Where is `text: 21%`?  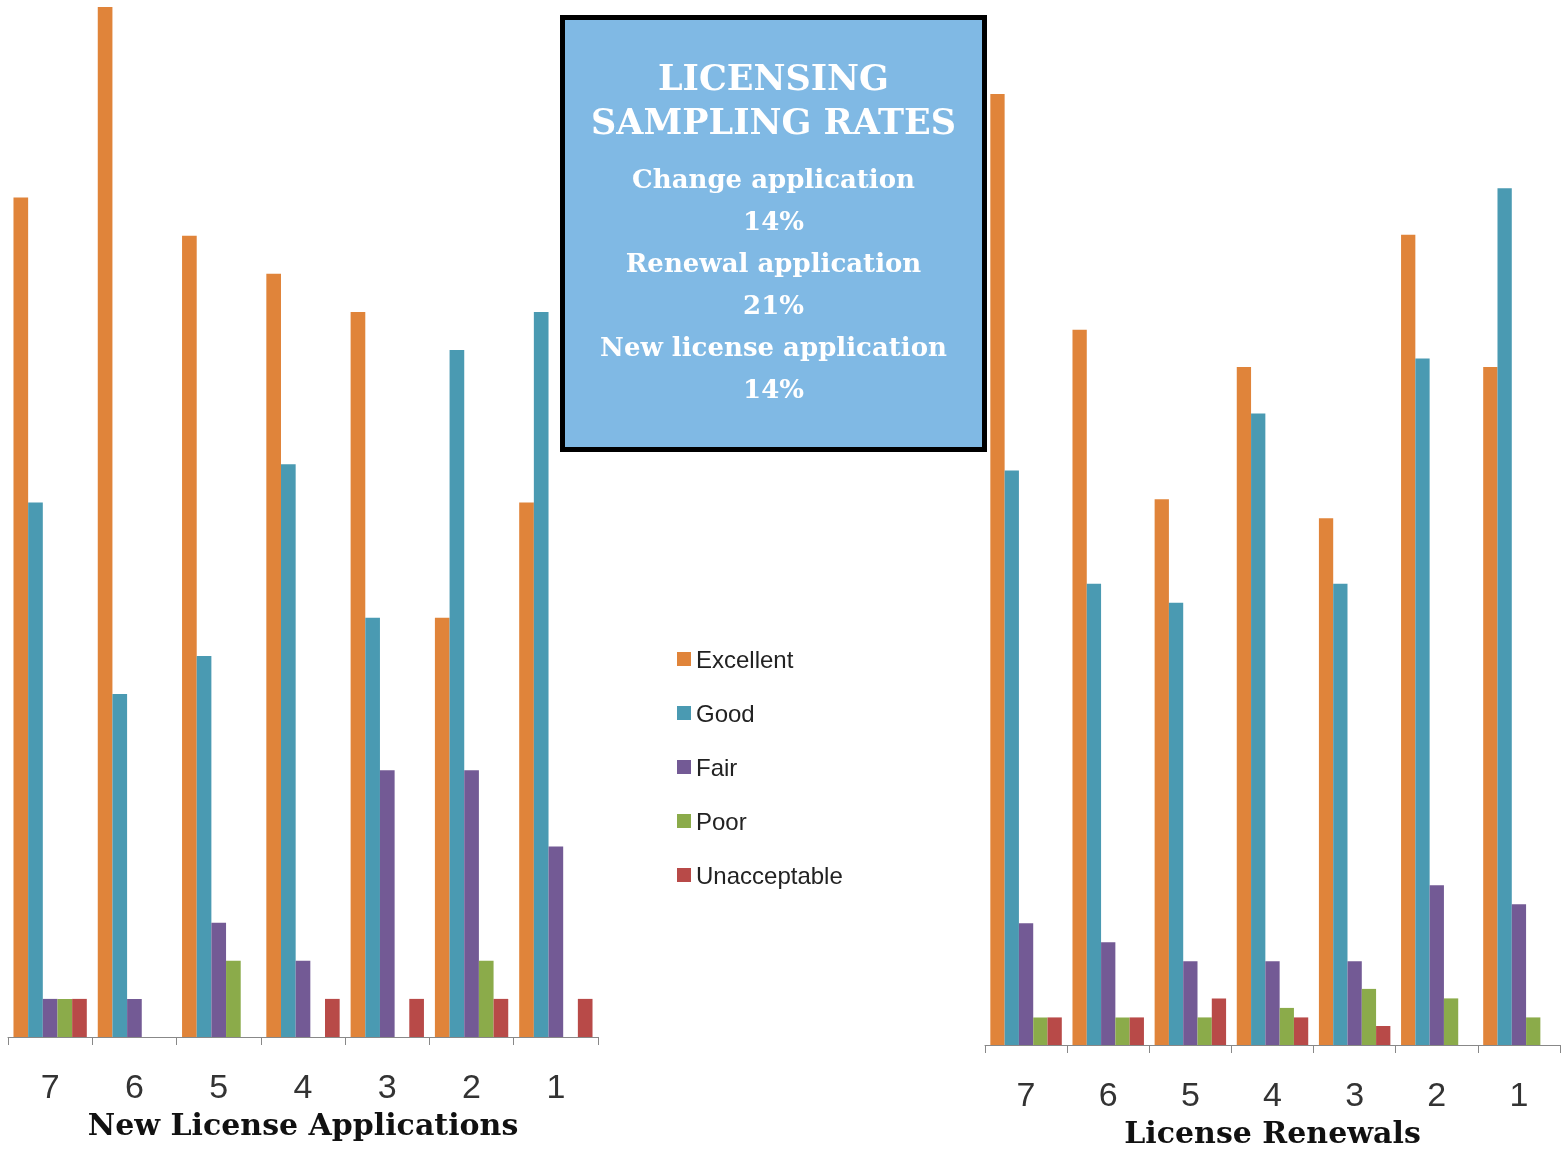 text: 21% is located at coordinates (773, 305).